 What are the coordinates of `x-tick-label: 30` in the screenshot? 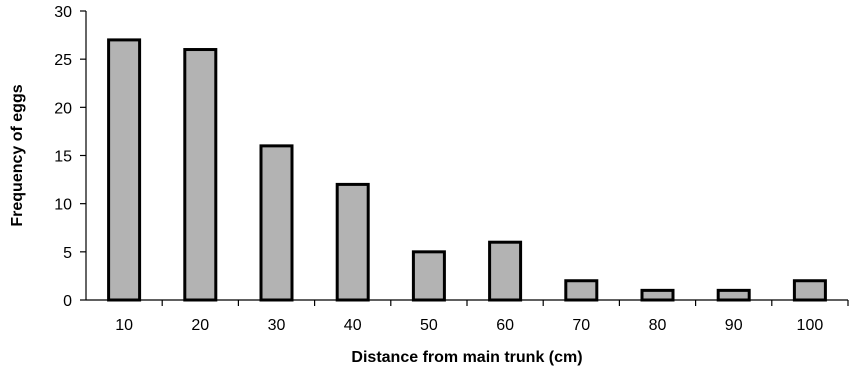 It's located at (277, 325).